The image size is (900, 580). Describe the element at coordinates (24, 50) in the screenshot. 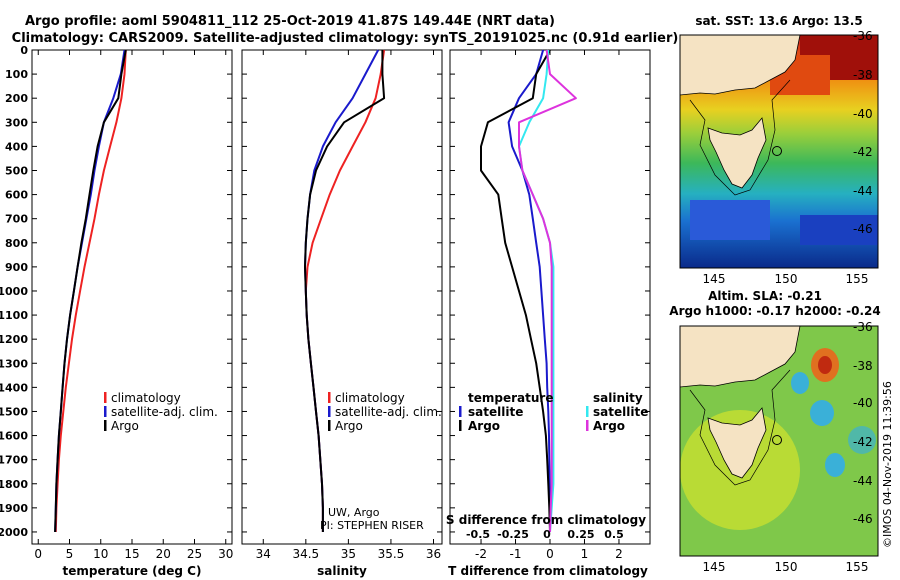

I see `depth-tick-label: 0` at that location.